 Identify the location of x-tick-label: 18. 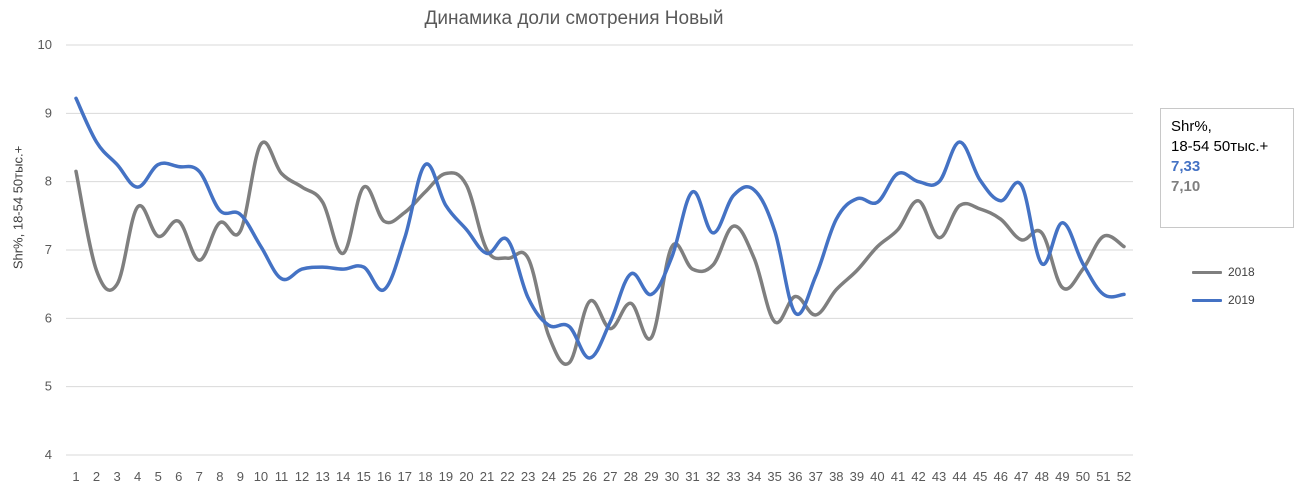
(425, 476).